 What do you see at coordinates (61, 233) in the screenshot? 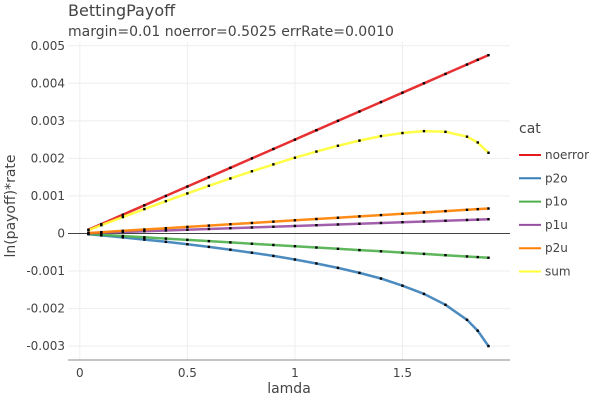
I see `y-tick-label: 0` at bounding box center [61, 233].